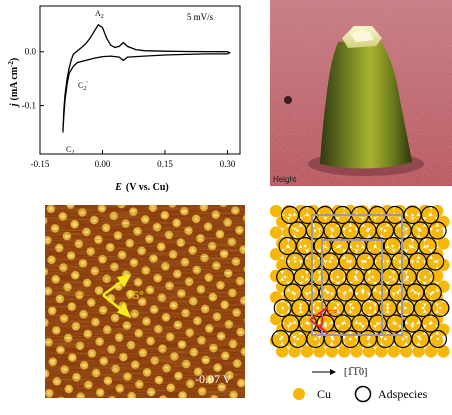 The height and width of the screenshot is (415, 452). What do you see at coordinates (13, 83) in the screenshot?
I see `cv-y-axis-label: j(mA cm-2)` at bounding box center [13, 83].